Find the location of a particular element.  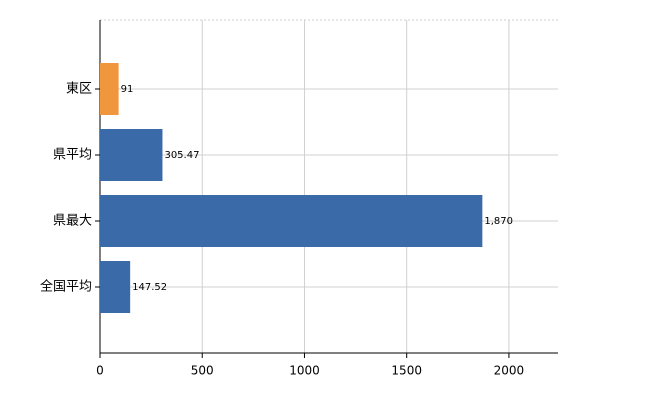

x-tick-label: 2000 is located at coordinates (509, 371).